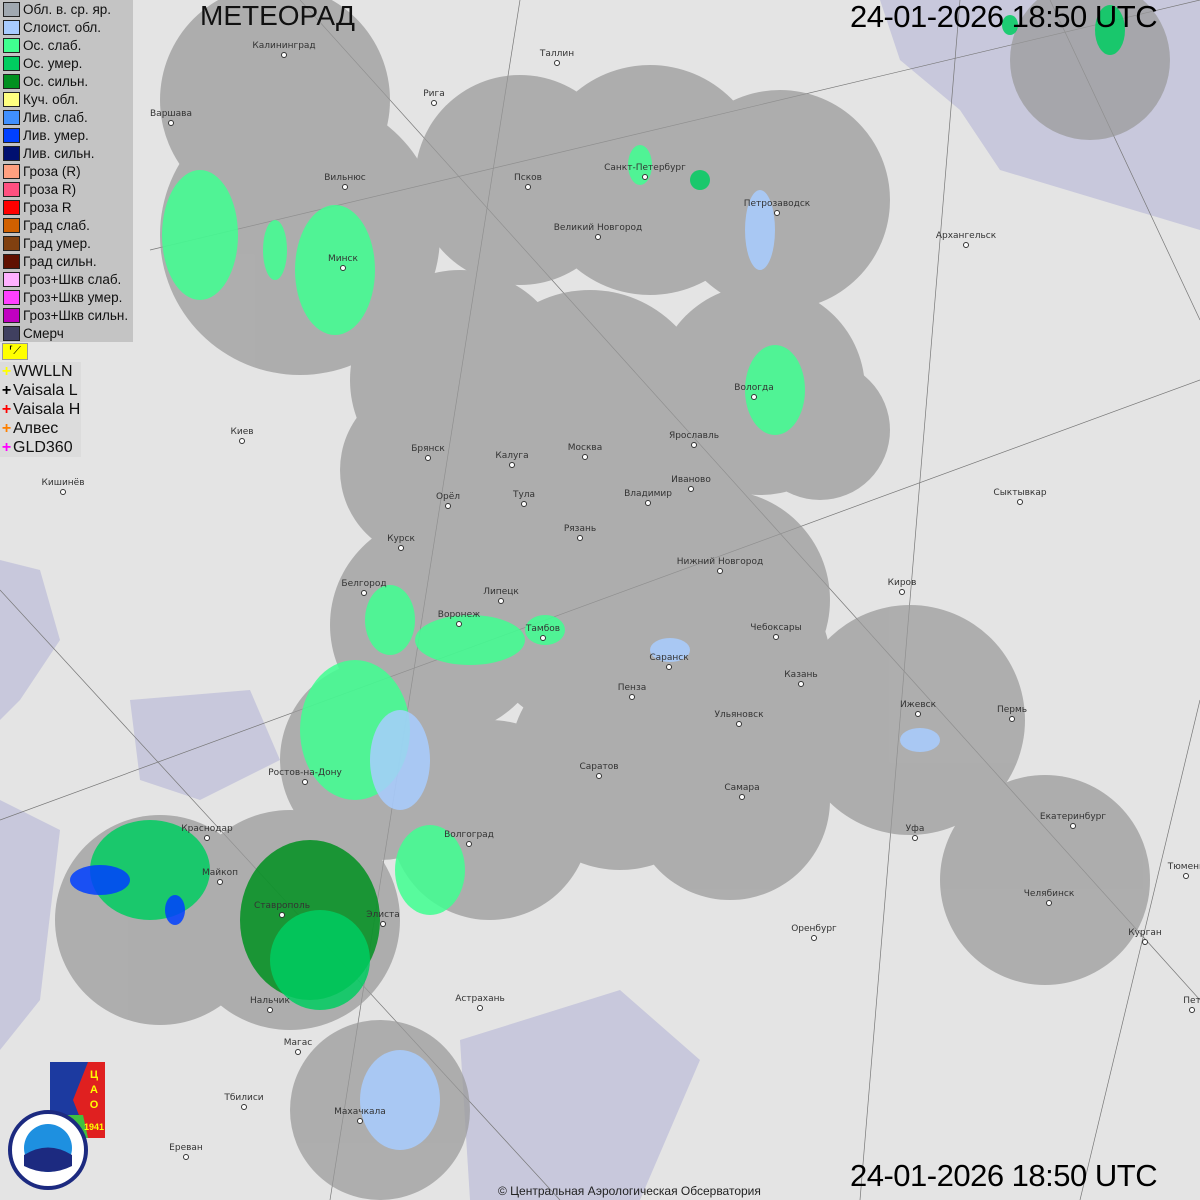 Image resolution: width=1200 pixels, height=1200 pixels. What do you see at coordinates (459, 618) in the screenshot?
I see `city: Воронеж` at bounding box center [459, 618].